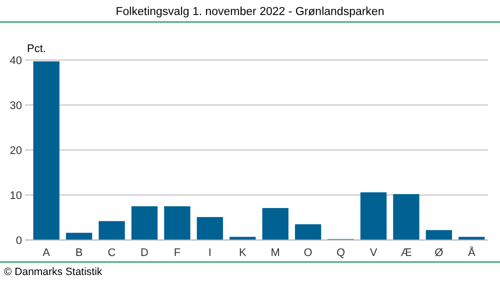 The width and height of the screenshot is (500, 282). What do you see at coordinates (341, 253) in the screenshot?
I see `x-tick-label: Q` at bounding box center [341, 253].